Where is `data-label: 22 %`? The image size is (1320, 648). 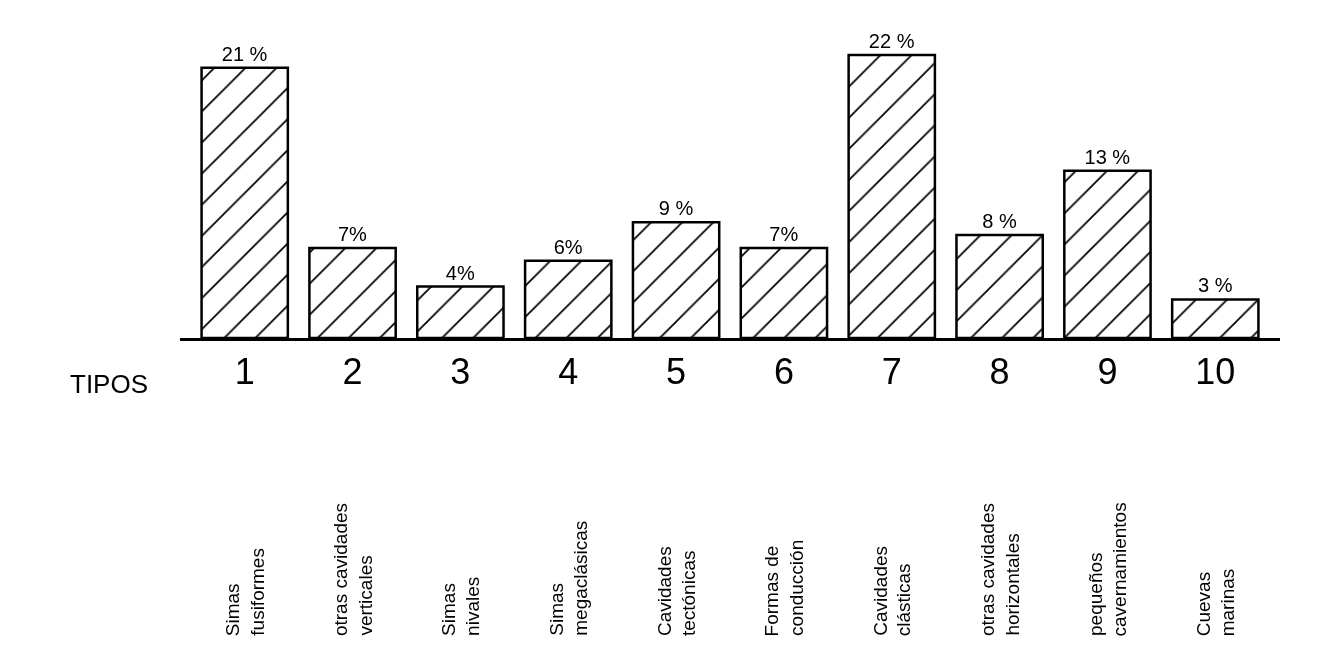
data-label: 22 % is located at coordinates (891, 40).